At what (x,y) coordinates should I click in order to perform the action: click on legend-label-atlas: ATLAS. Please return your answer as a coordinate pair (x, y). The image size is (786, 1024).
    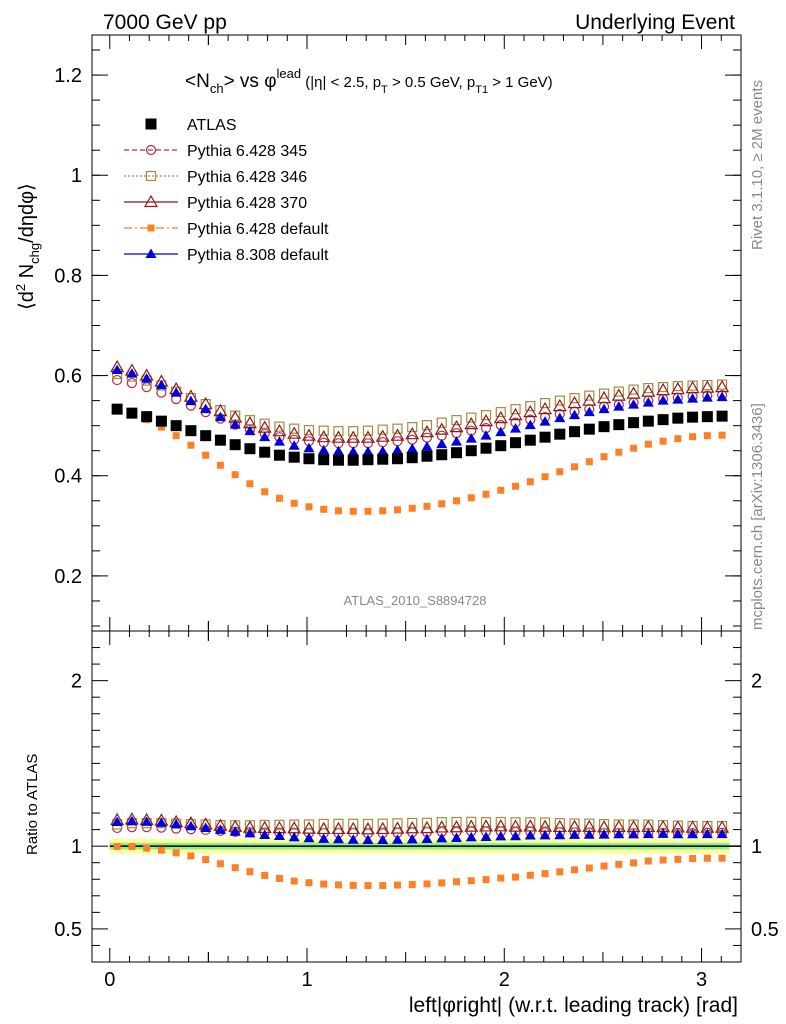
    Looking at the image, I should click on (212, 125).